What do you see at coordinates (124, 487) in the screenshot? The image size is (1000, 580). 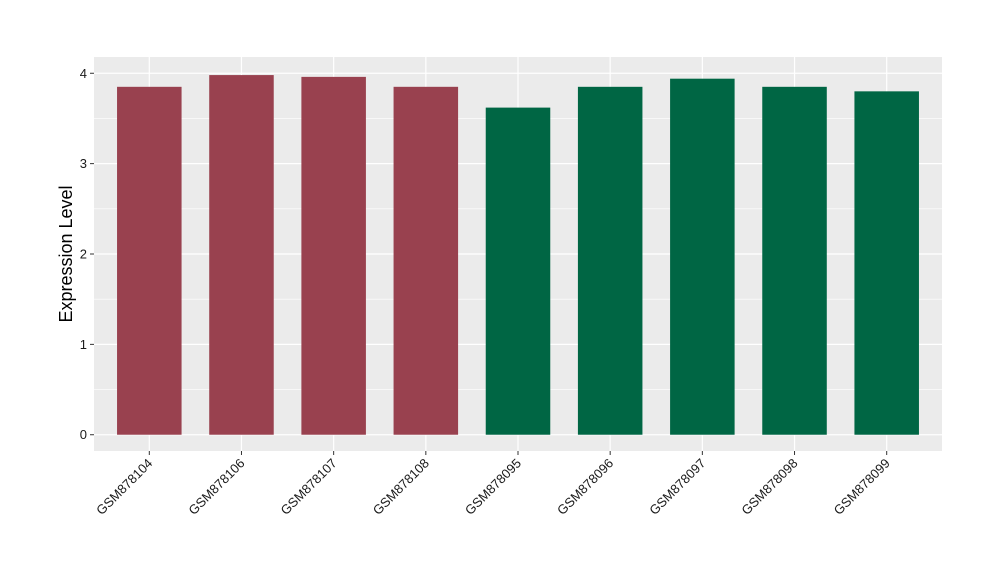 I see `x-tick-label: GSM878104` at bounding box center [124, 487].